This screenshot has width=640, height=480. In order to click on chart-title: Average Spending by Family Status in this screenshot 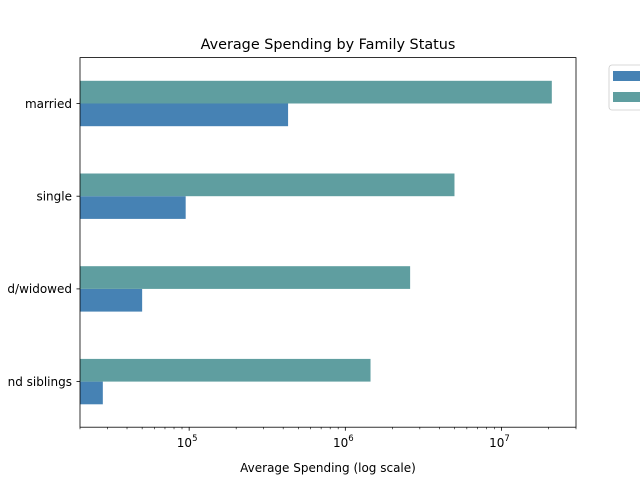, I will do `click(328, 45)`.